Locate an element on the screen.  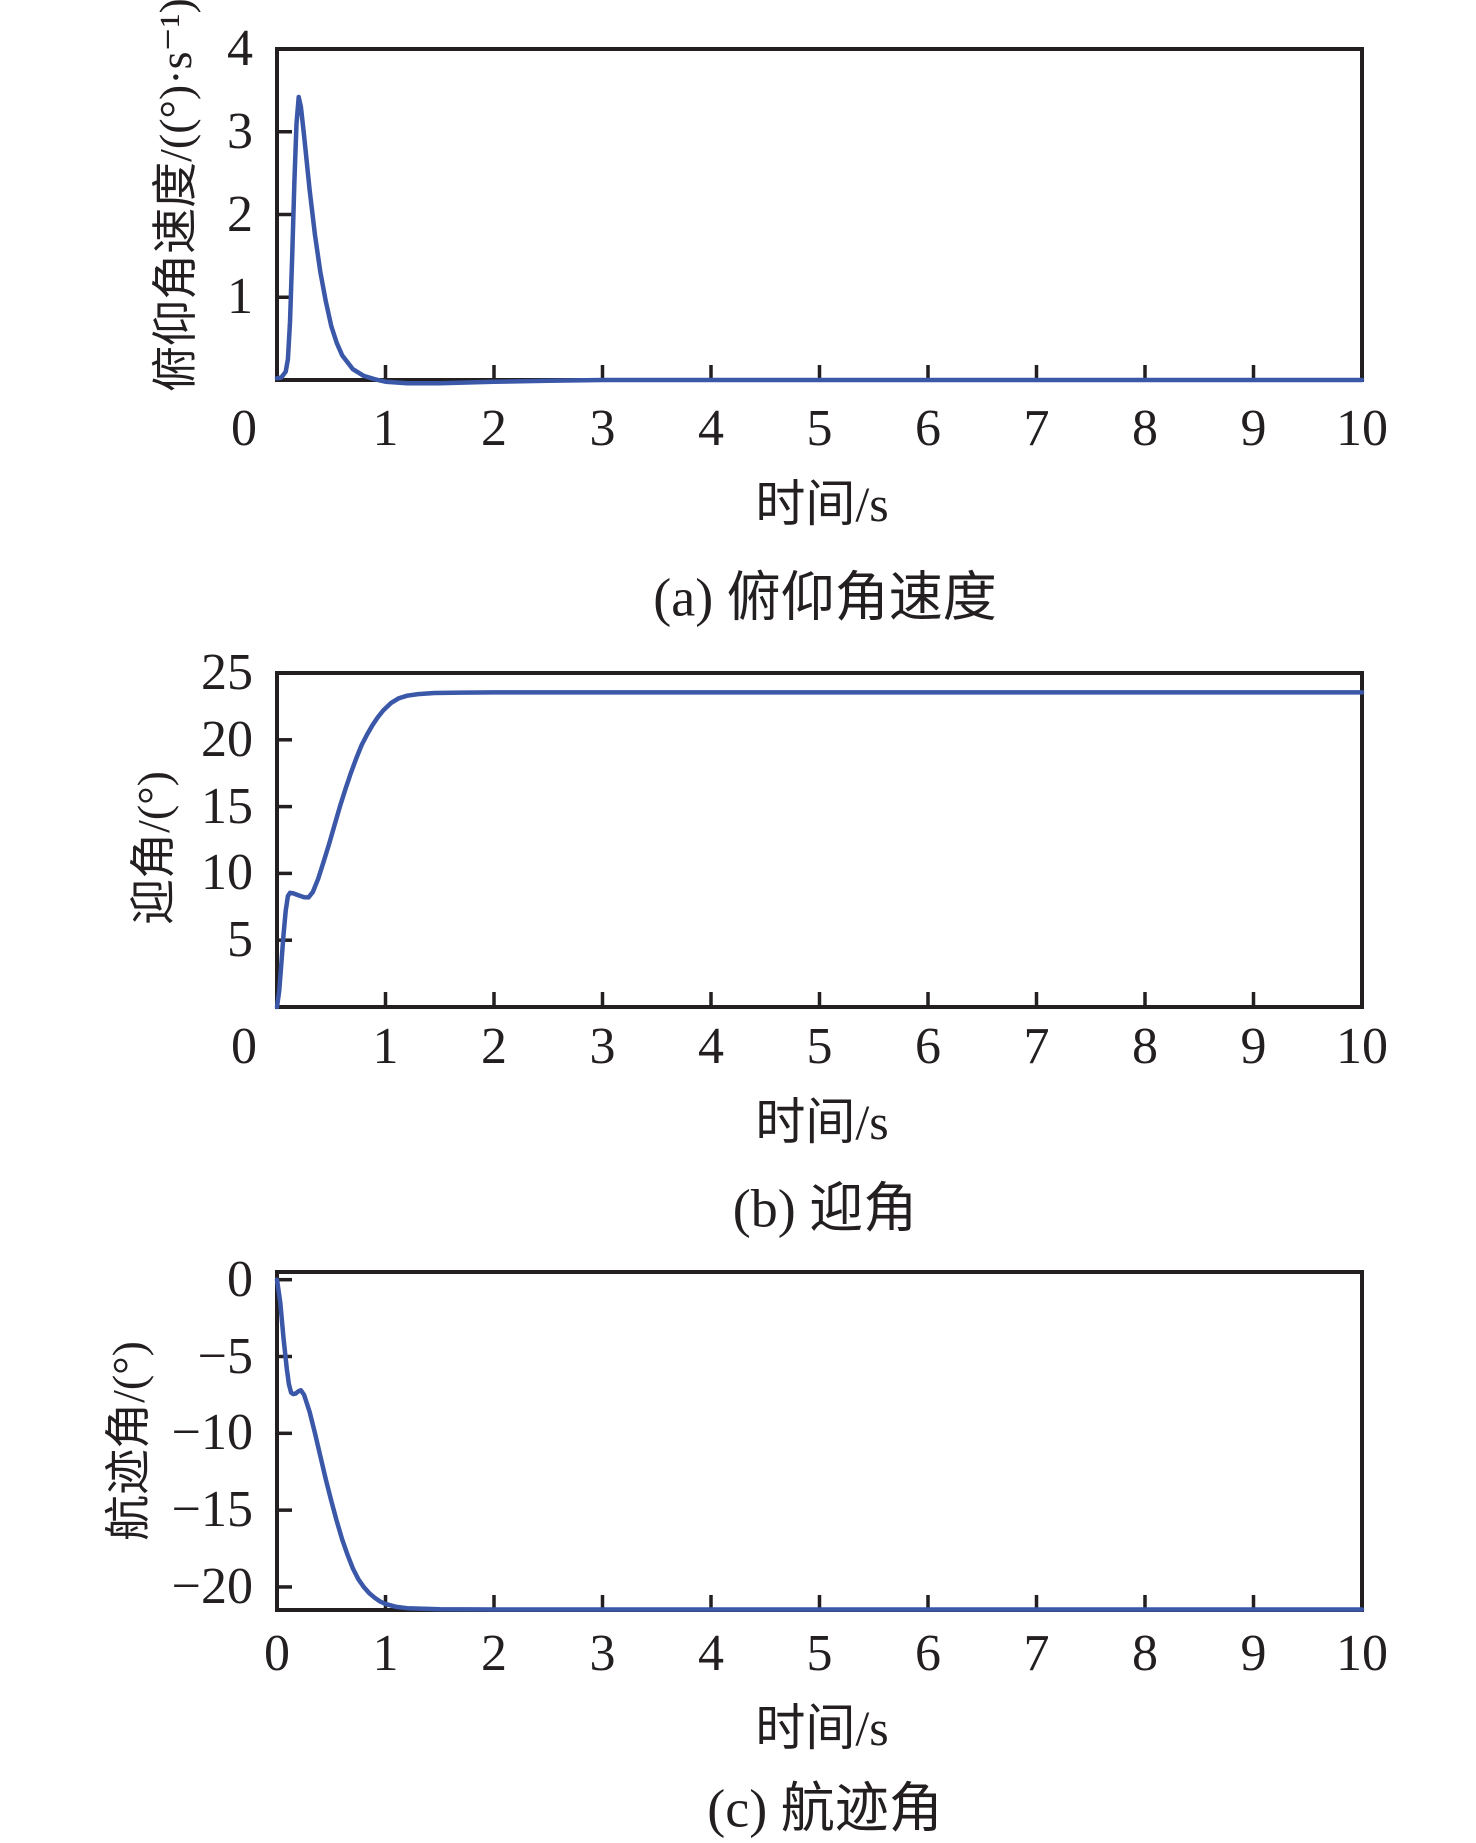
chart-c-x-tick-label: 7 is located at coordinates (1036, 1653).